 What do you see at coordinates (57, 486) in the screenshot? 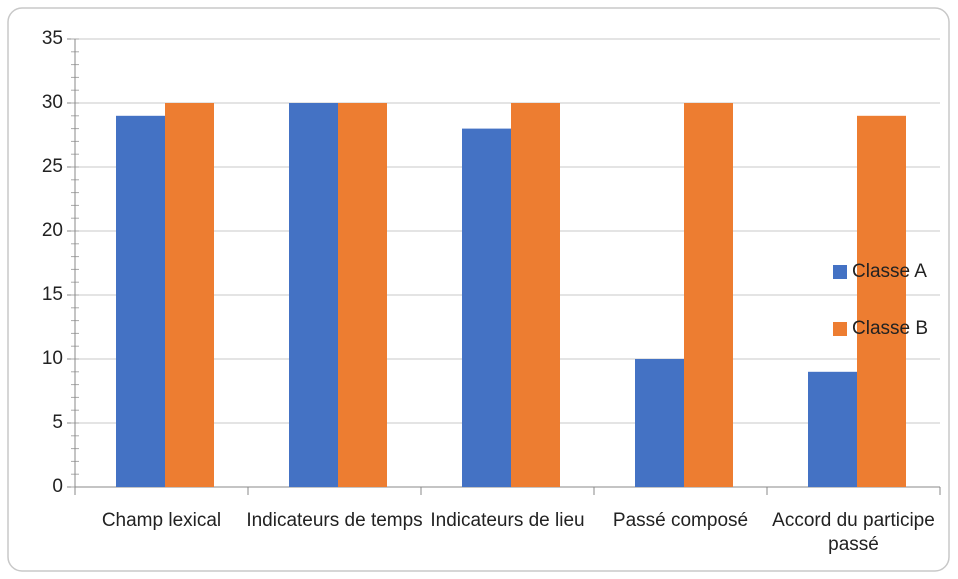
I see `y-tick-label: 0` at bounding box center [57, 486].